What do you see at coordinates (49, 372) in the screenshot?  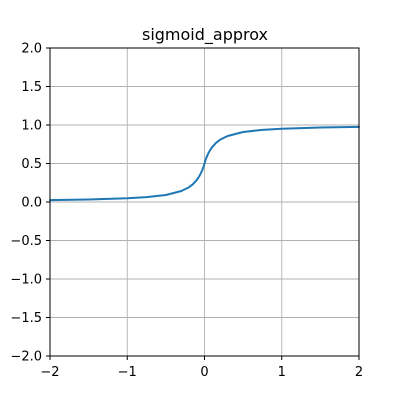 I see `x-tick-label: −2` at bounding box center [49, 372].